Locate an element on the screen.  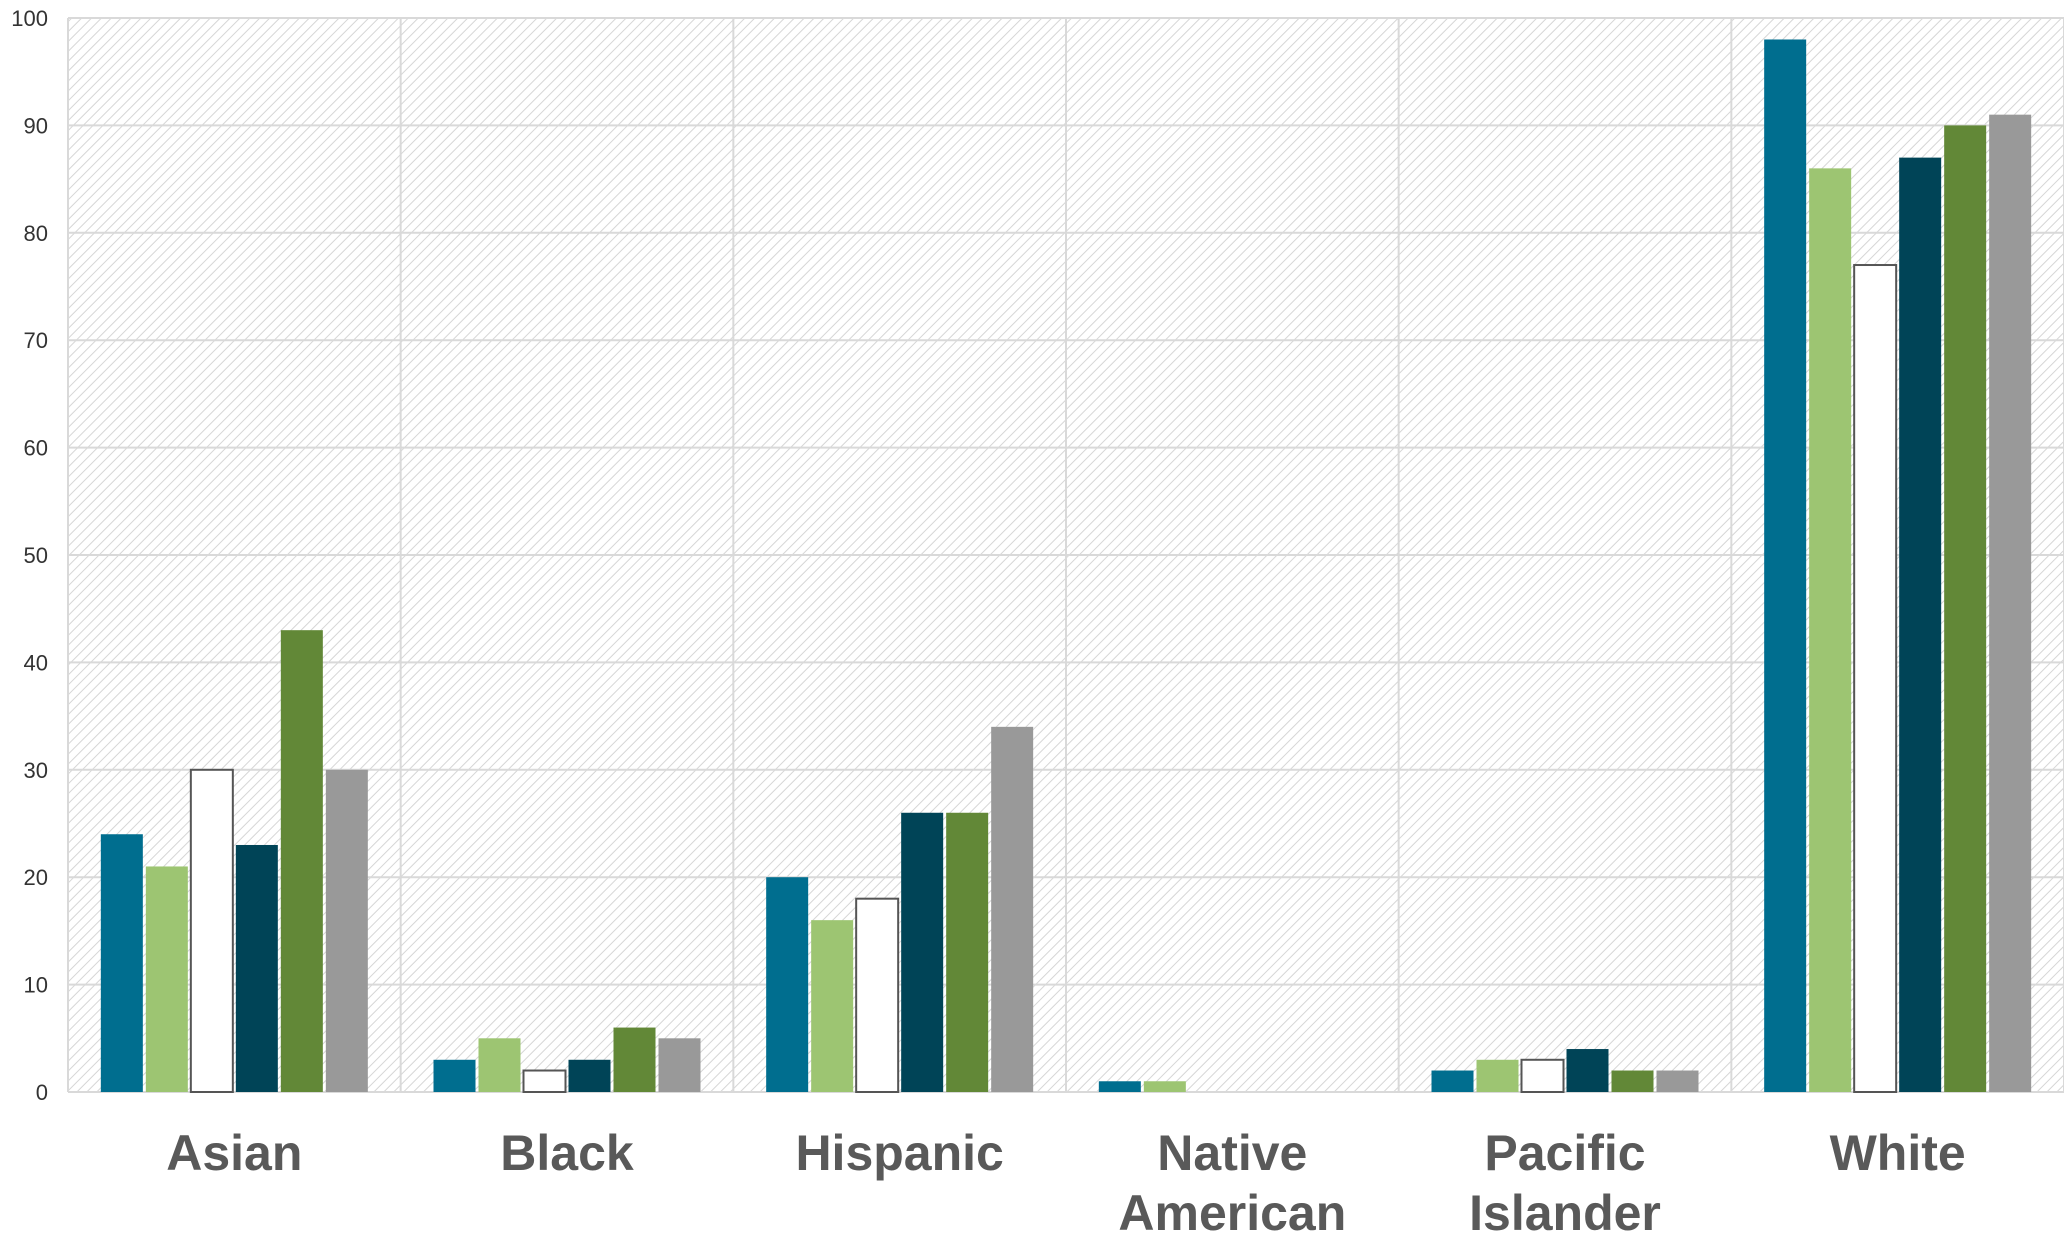
y-tick-label: 80 is located at coordinates (36, 233).